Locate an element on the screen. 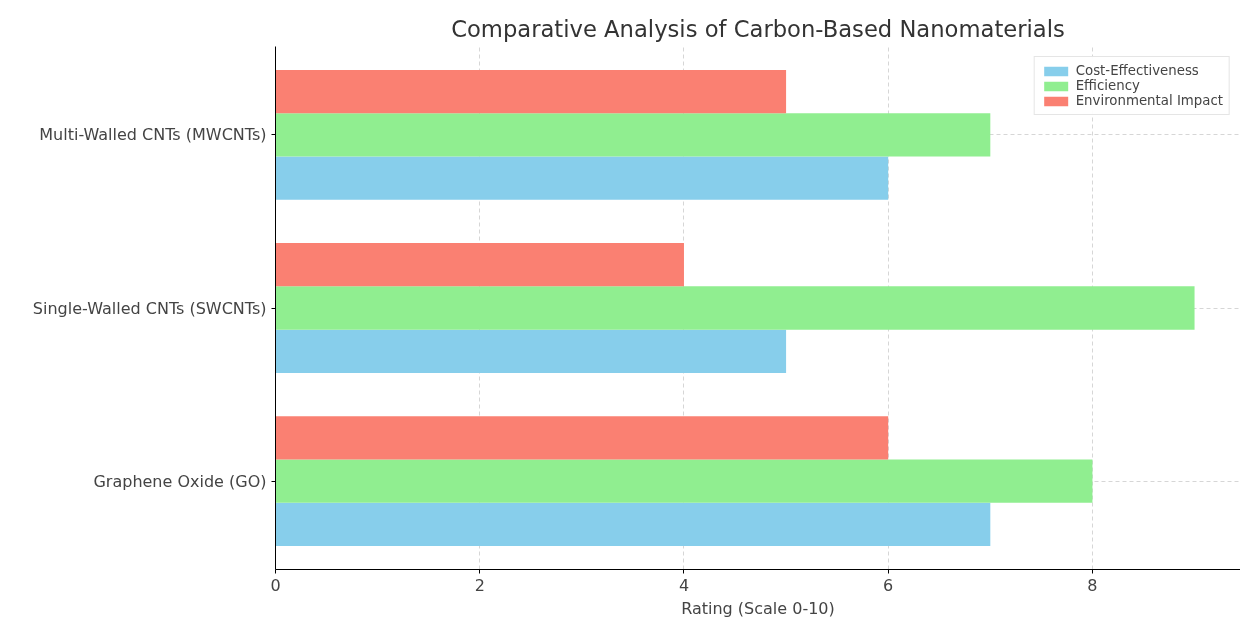  x-tick-label: 6 is located at coordinates (888, 585).